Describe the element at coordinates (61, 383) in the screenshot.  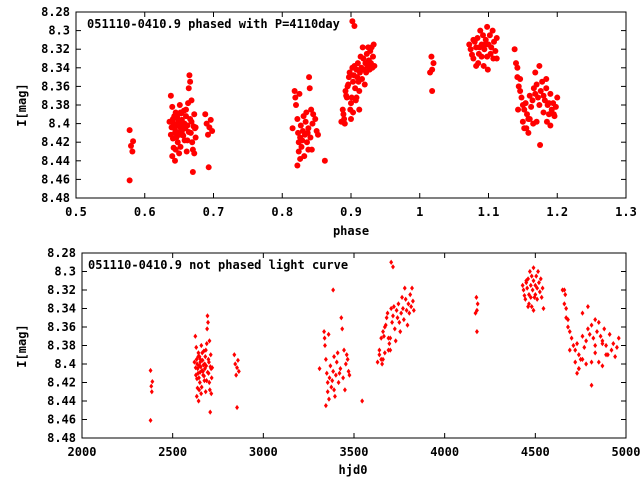
I see `y-tick-label: 8.42` at that location.